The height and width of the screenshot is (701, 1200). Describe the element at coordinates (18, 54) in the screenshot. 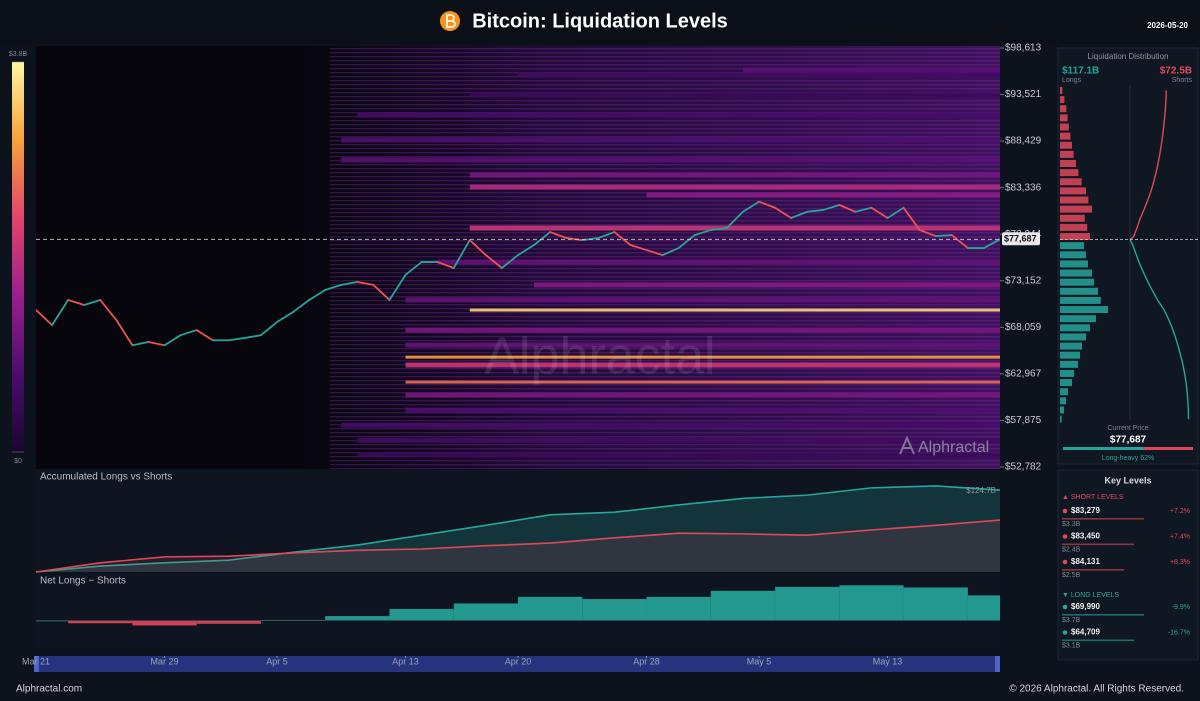

I see `colorbar-label: $3.8B` at that location.